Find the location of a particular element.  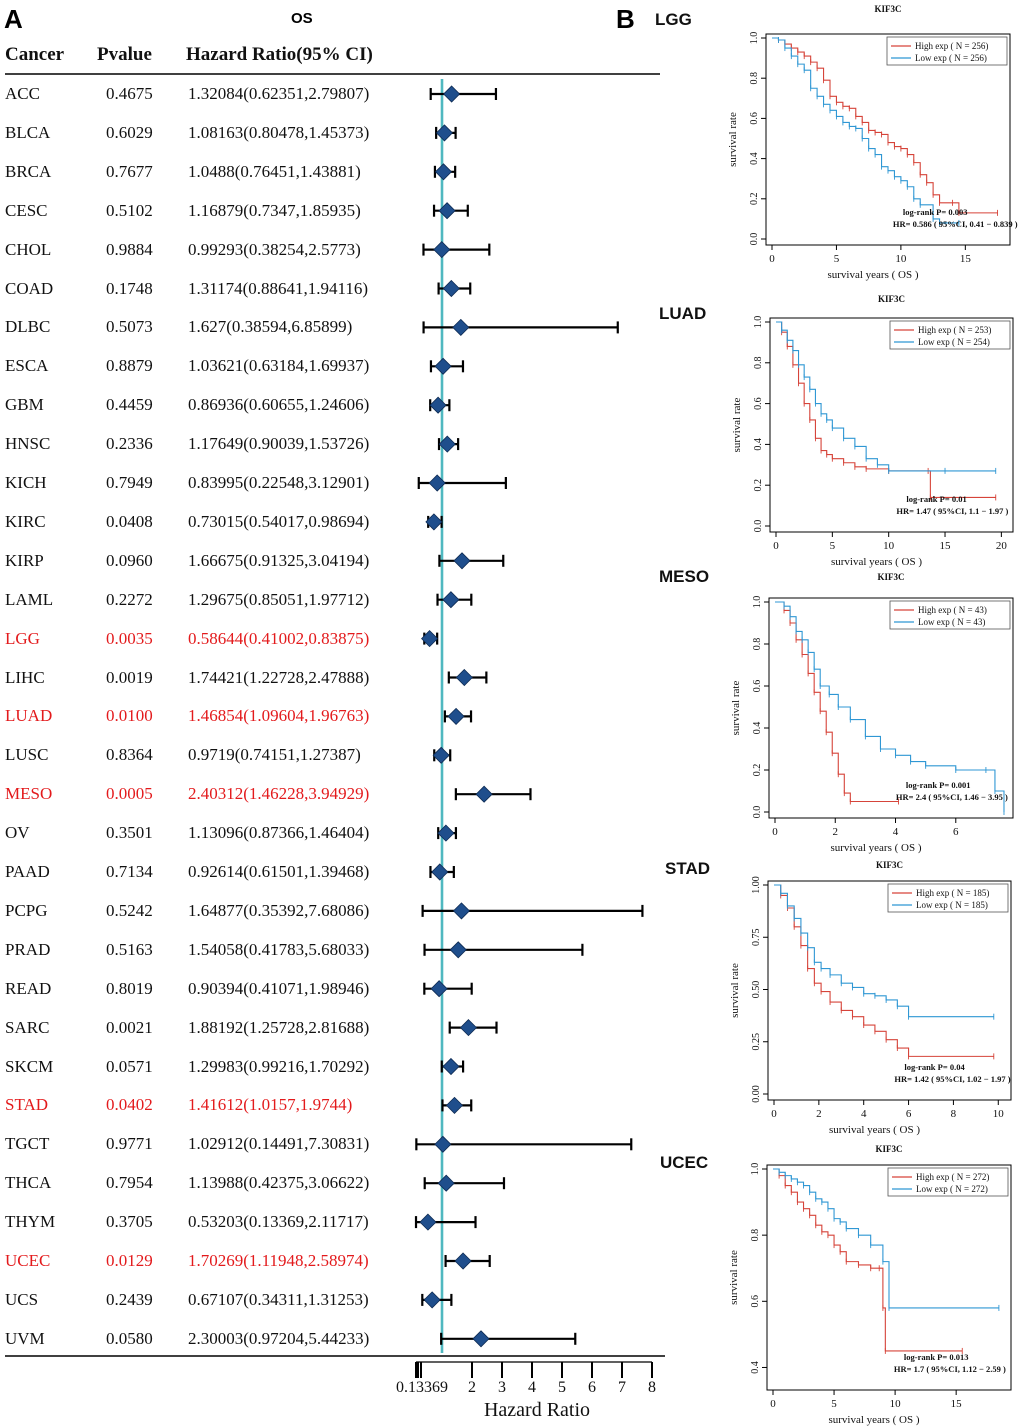

cancer-label: MESO is located at coordinates (29, 794).